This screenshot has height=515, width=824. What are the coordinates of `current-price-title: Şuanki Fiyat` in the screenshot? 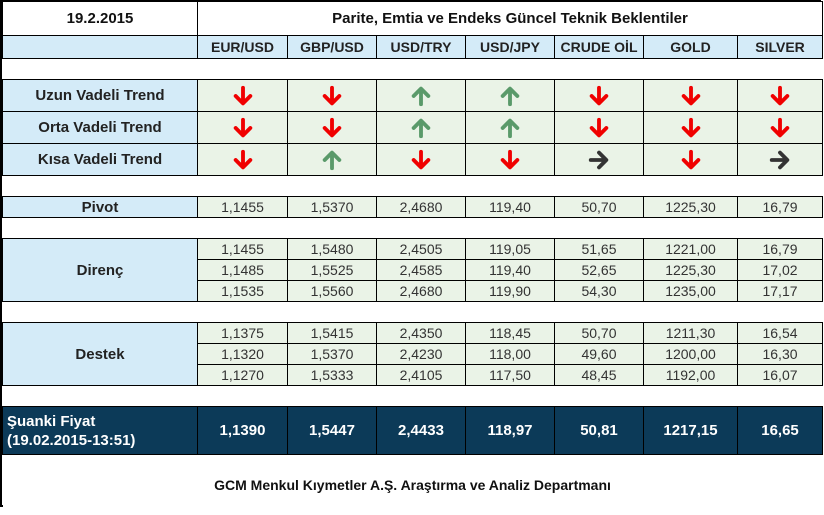 It's located at (102, 421).